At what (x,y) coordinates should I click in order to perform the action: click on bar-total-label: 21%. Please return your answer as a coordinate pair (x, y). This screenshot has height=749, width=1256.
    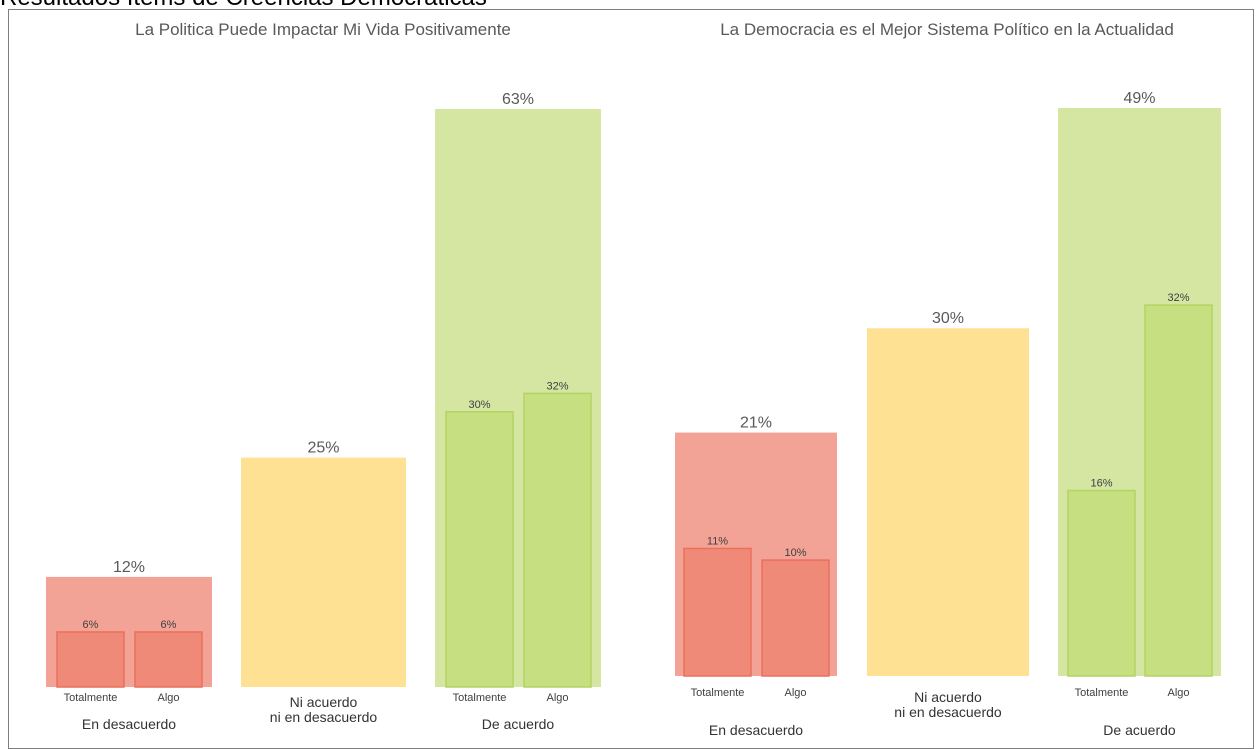
    Looking at the image, I should click on (756, 423).